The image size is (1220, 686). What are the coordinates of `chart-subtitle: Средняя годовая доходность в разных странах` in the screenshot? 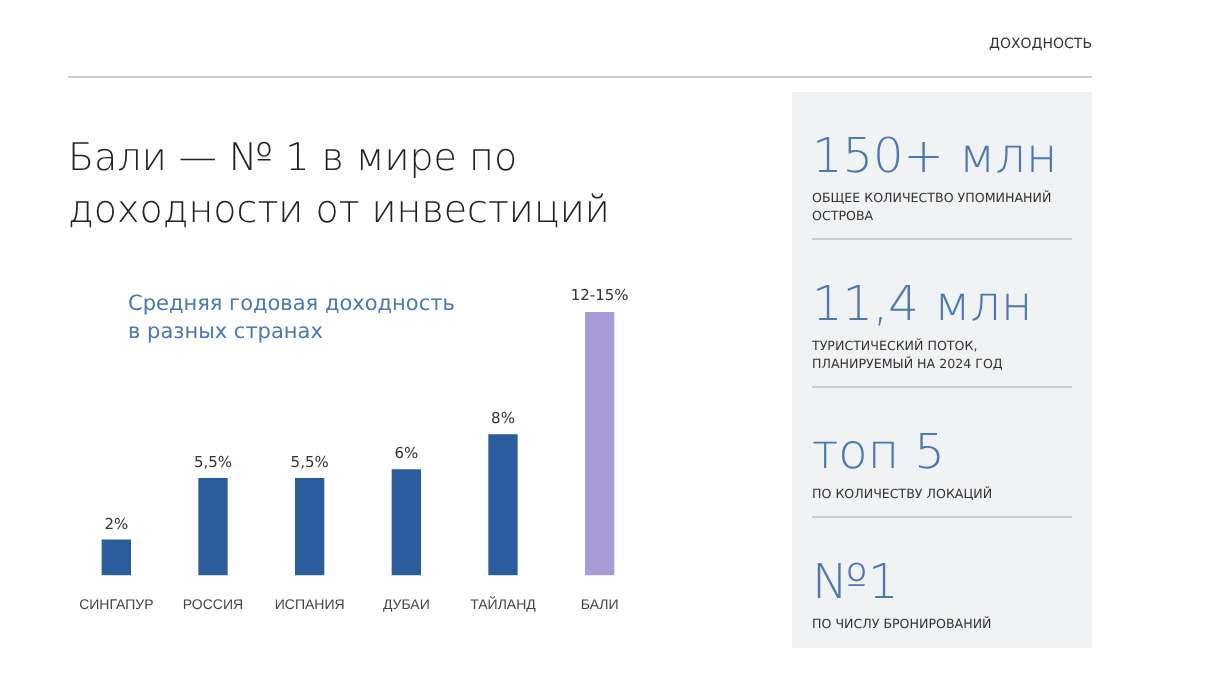 It's located at (292, 318).